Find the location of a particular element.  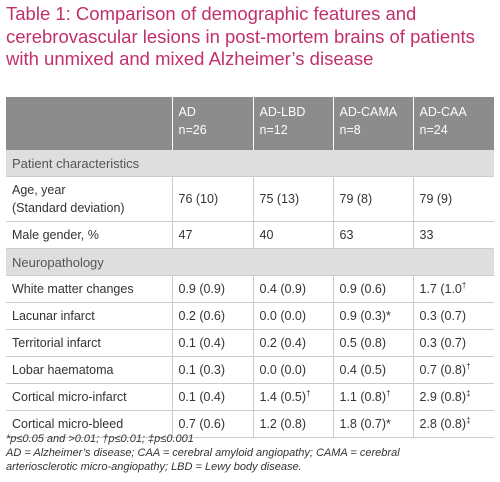

column-n: n=24 is located at coordinates (433, 130).